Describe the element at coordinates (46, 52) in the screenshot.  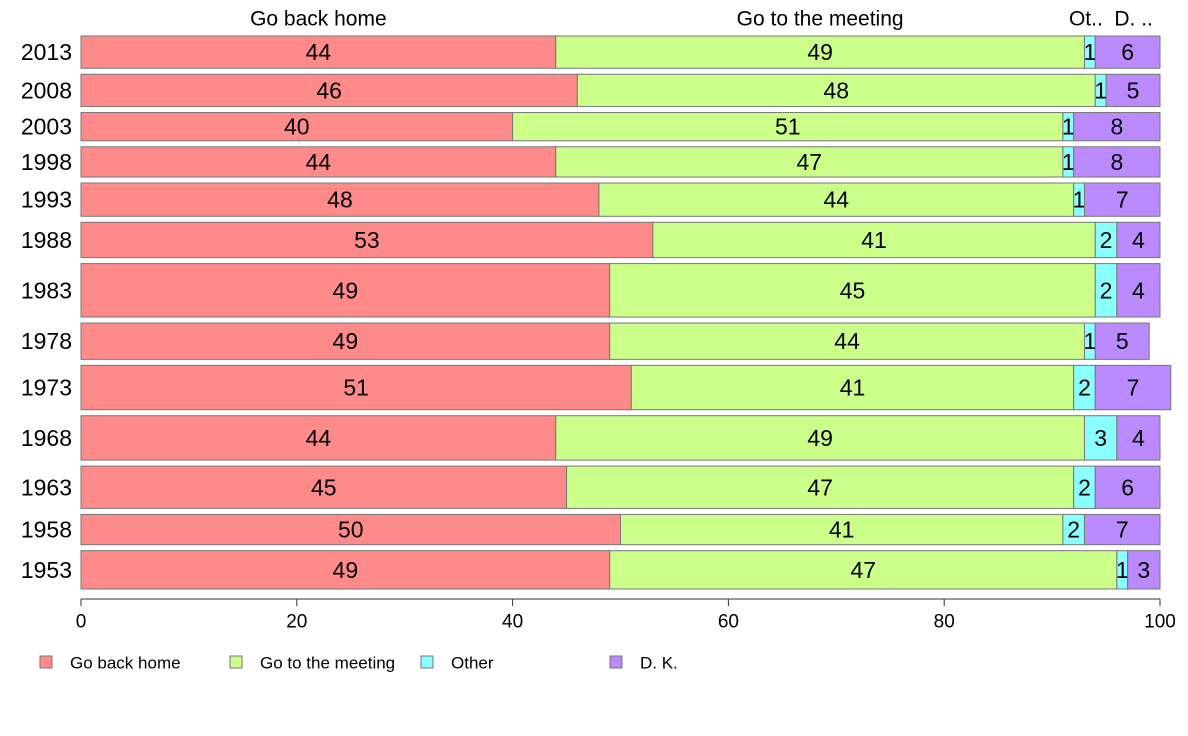
I see `y-tick-label: 2013` at that location.